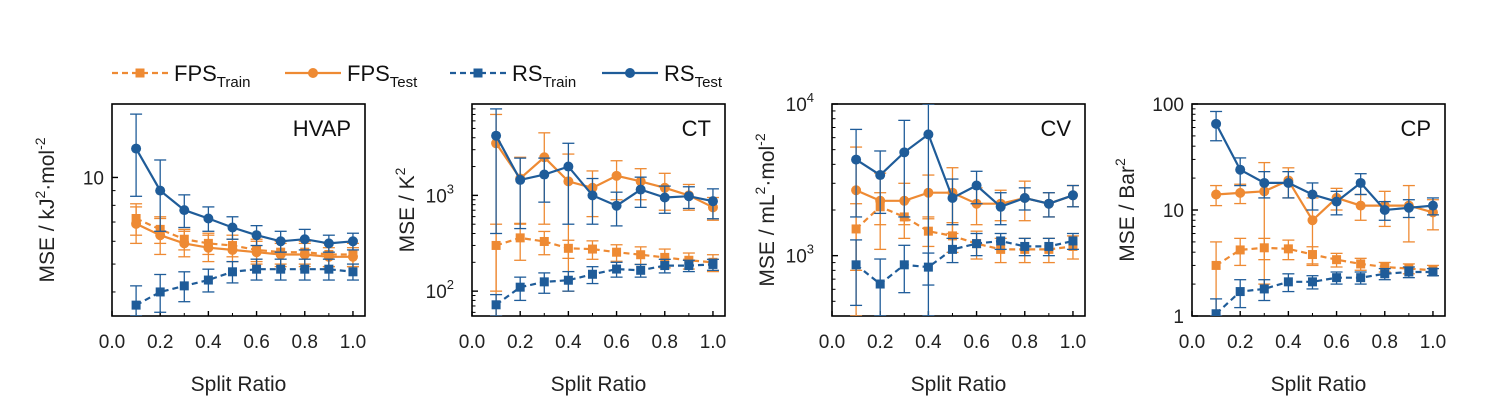 The image size is (1496, 411). I want to click on y-axis-label: MSE / K2, so click(405, 209).